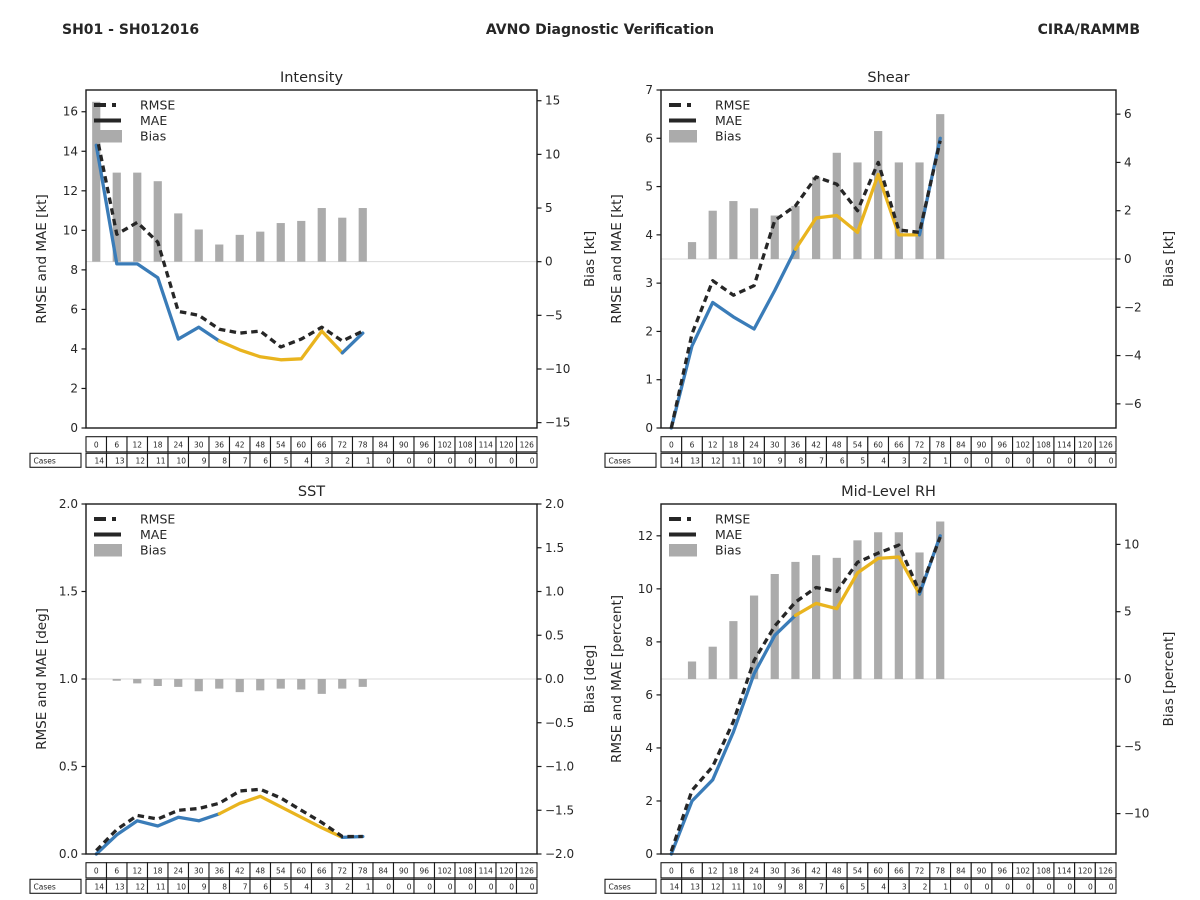  Describe the element at coordinates (554, 592) in the screenshot. I see `svg-text: 1.0` at that location.